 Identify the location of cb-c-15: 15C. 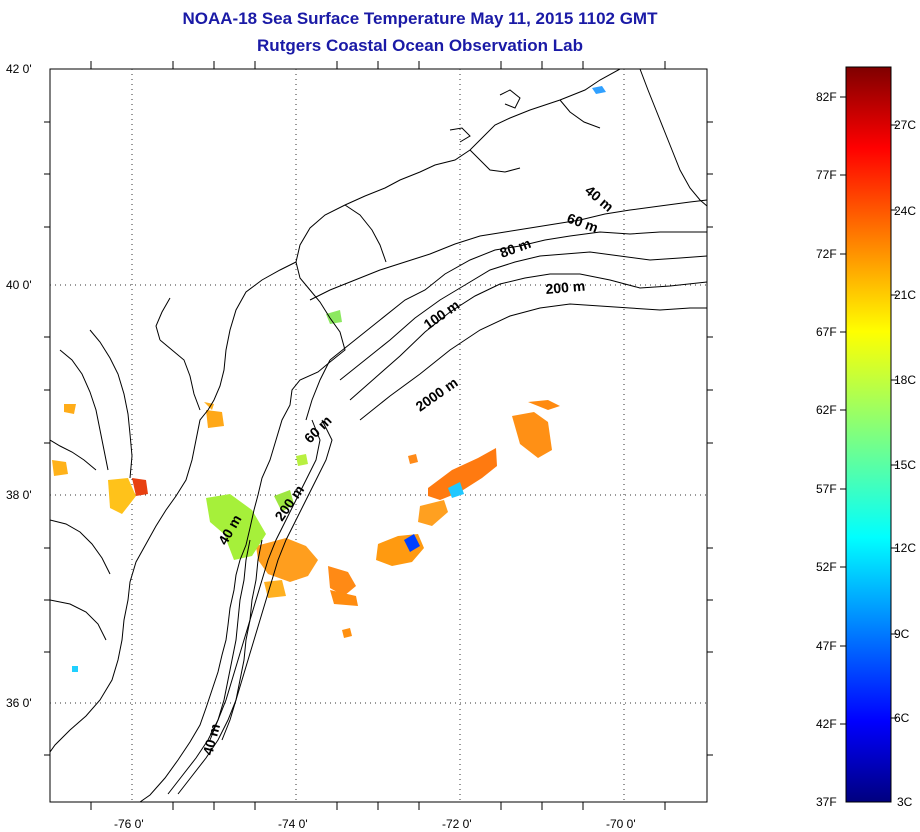
(905, 465).